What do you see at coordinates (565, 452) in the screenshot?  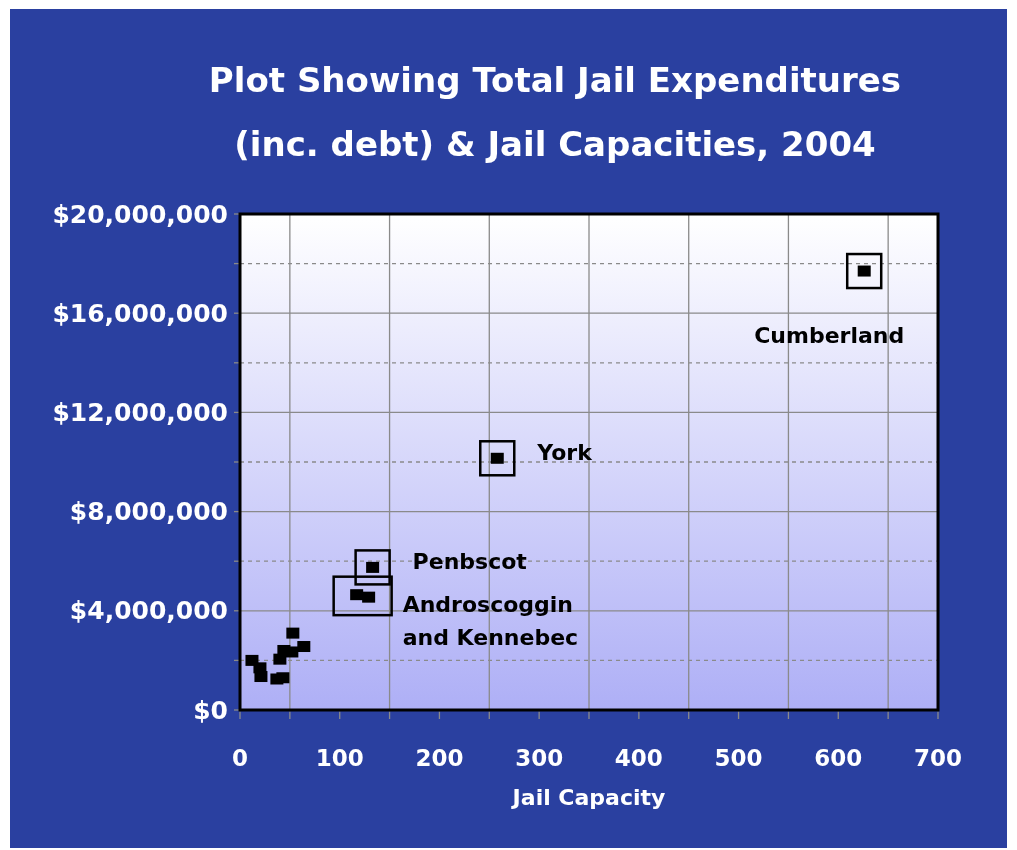 I see `annotation: York` at bounding box center [565, 452].